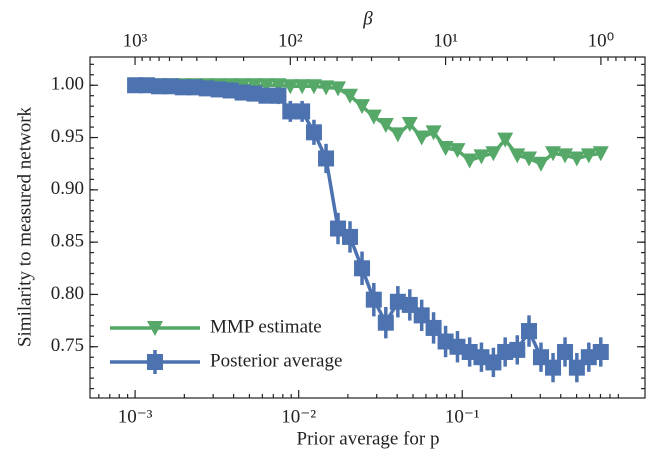  What do you see at coordinates (67, 188) in the screenshot?
I see `y-tick-label: 0.90` at bounding box center [67, 188].